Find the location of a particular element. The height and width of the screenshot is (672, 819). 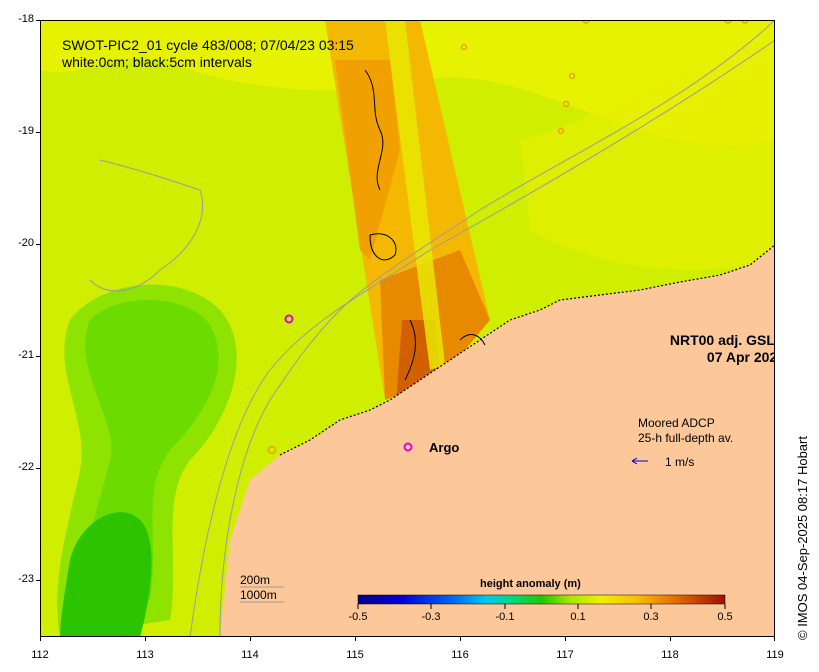

colorbar-tick-label: 0.3 is located at coordinates (651, 617).